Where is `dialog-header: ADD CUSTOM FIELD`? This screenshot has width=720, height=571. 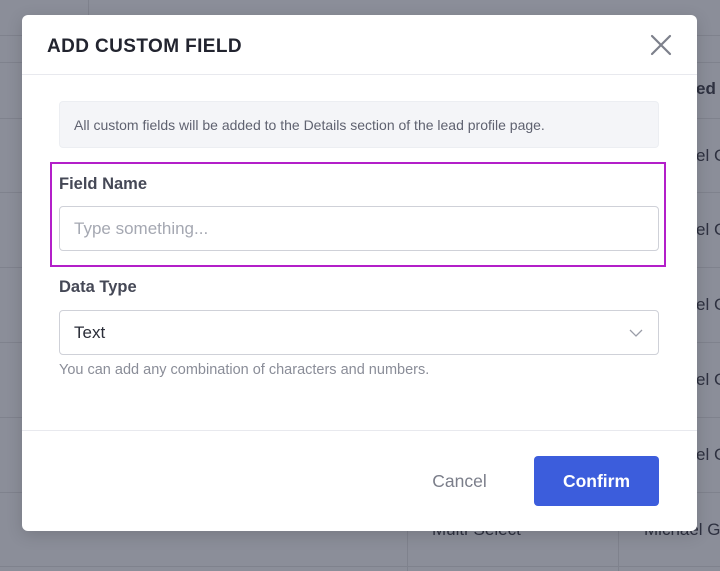 dialog-header: ADD CUSTOM FIELD is located at coordinates (359, 45).